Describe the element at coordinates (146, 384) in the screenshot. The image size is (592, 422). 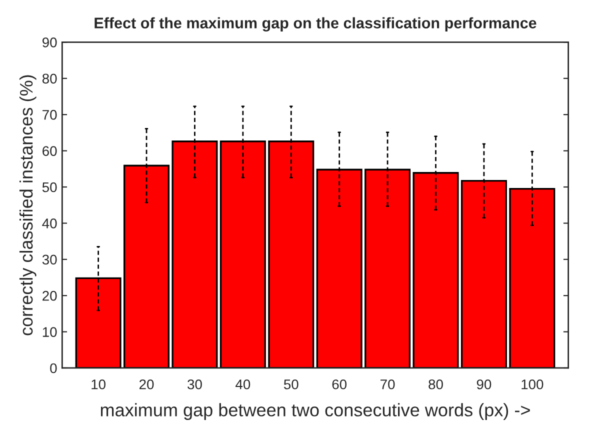
I see `x-tick-label: 20` at that location.